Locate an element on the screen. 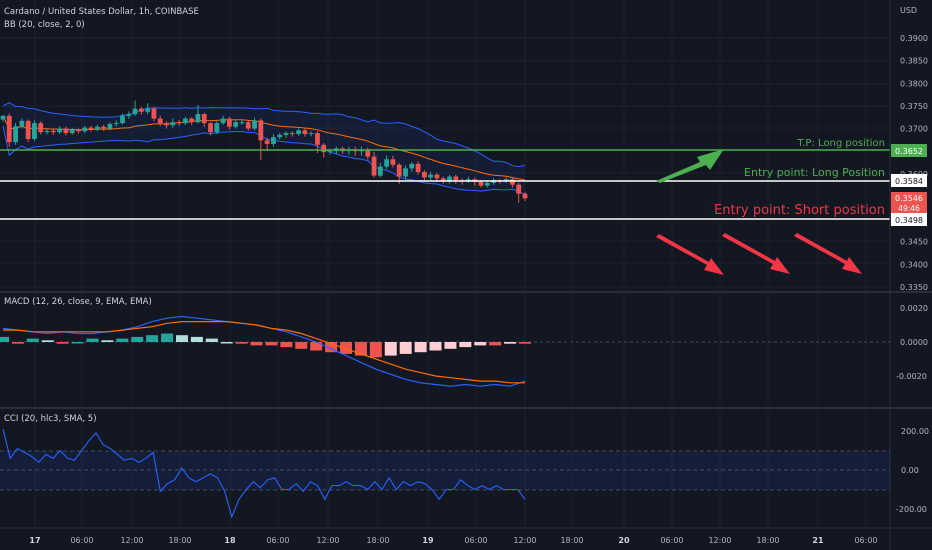  time-axis-tick: 19 is located at coordinates (428, 540).